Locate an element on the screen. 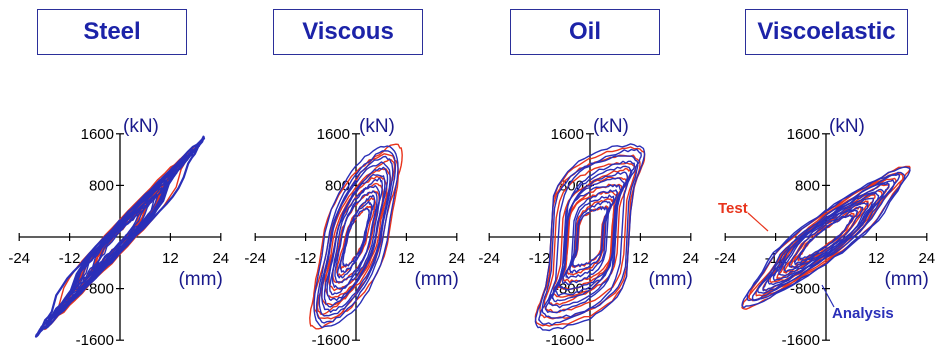 The image size is (948, 354). title-box-steel: Steel is located at coordinates (112, 32).